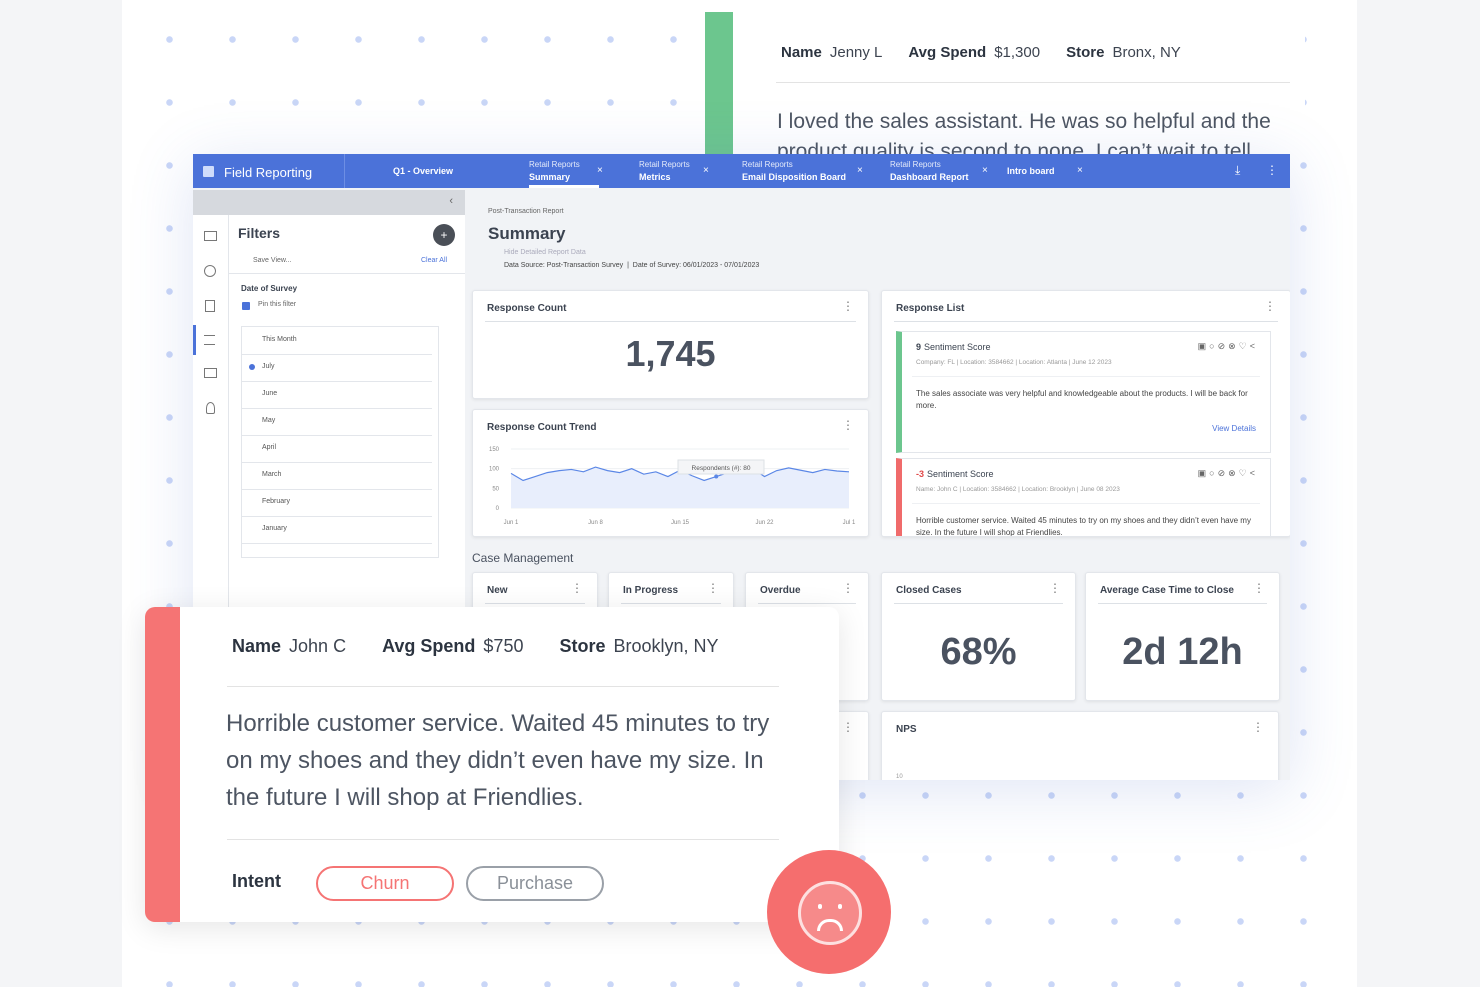 The image size is (1480, 987). Describe the element at coordinates (780, 590) in the screenshot. I see `card-title: Overdue` at that location.